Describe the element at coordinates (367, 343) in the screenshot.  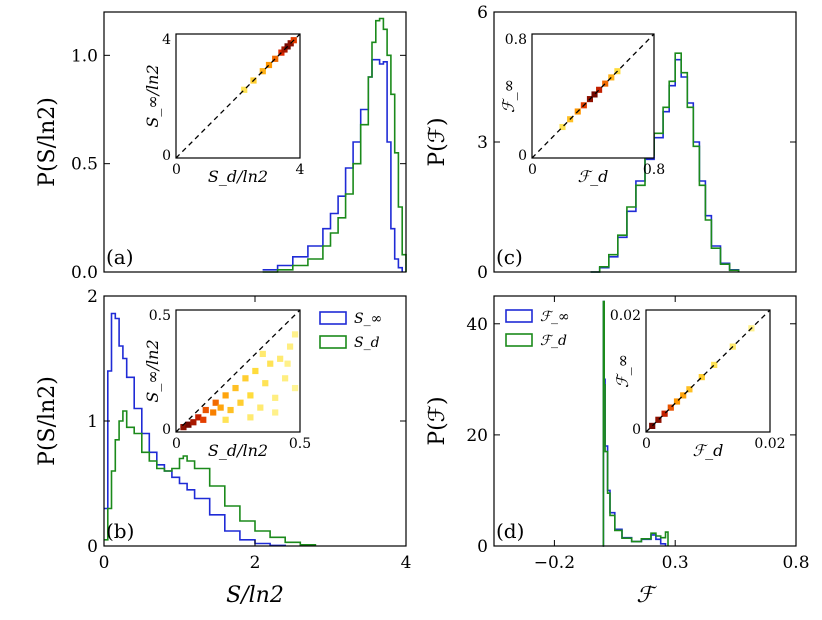
I see `legend-label-b-1: S_d` at that location.